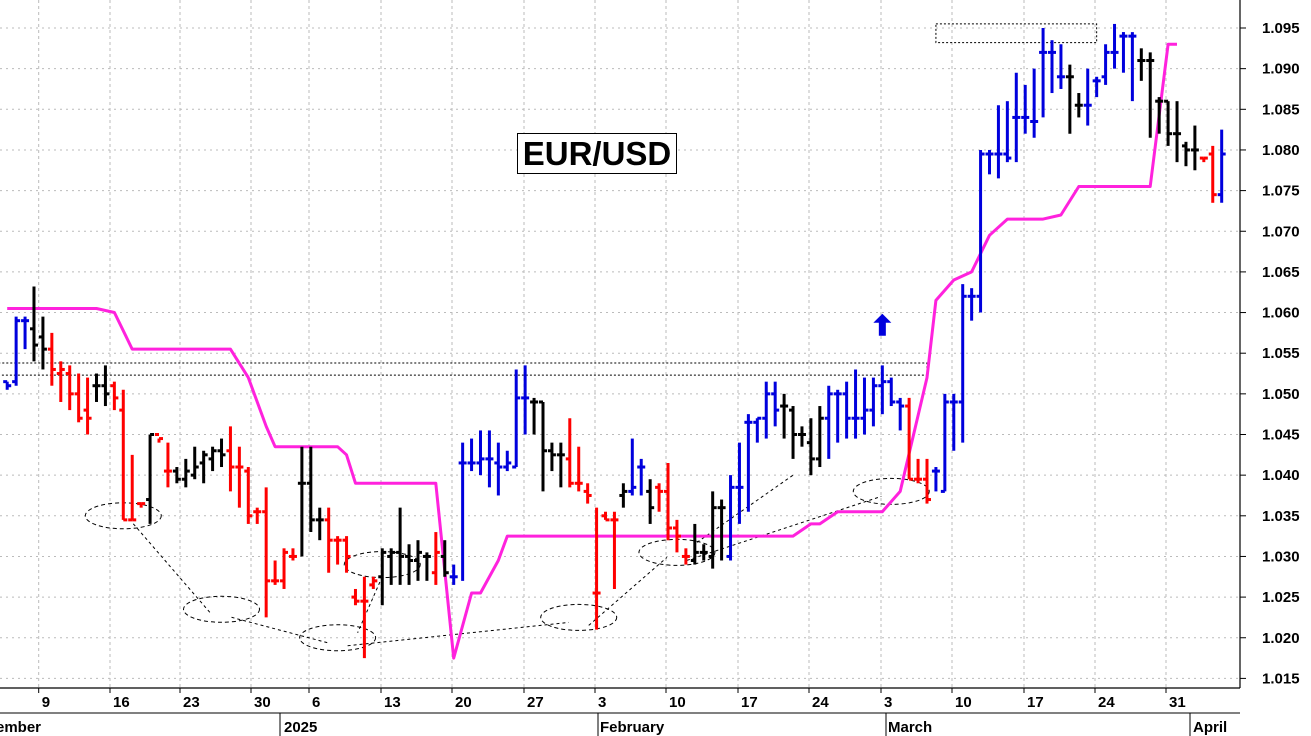  I want to click on signal-arrow, so click(882, 324).